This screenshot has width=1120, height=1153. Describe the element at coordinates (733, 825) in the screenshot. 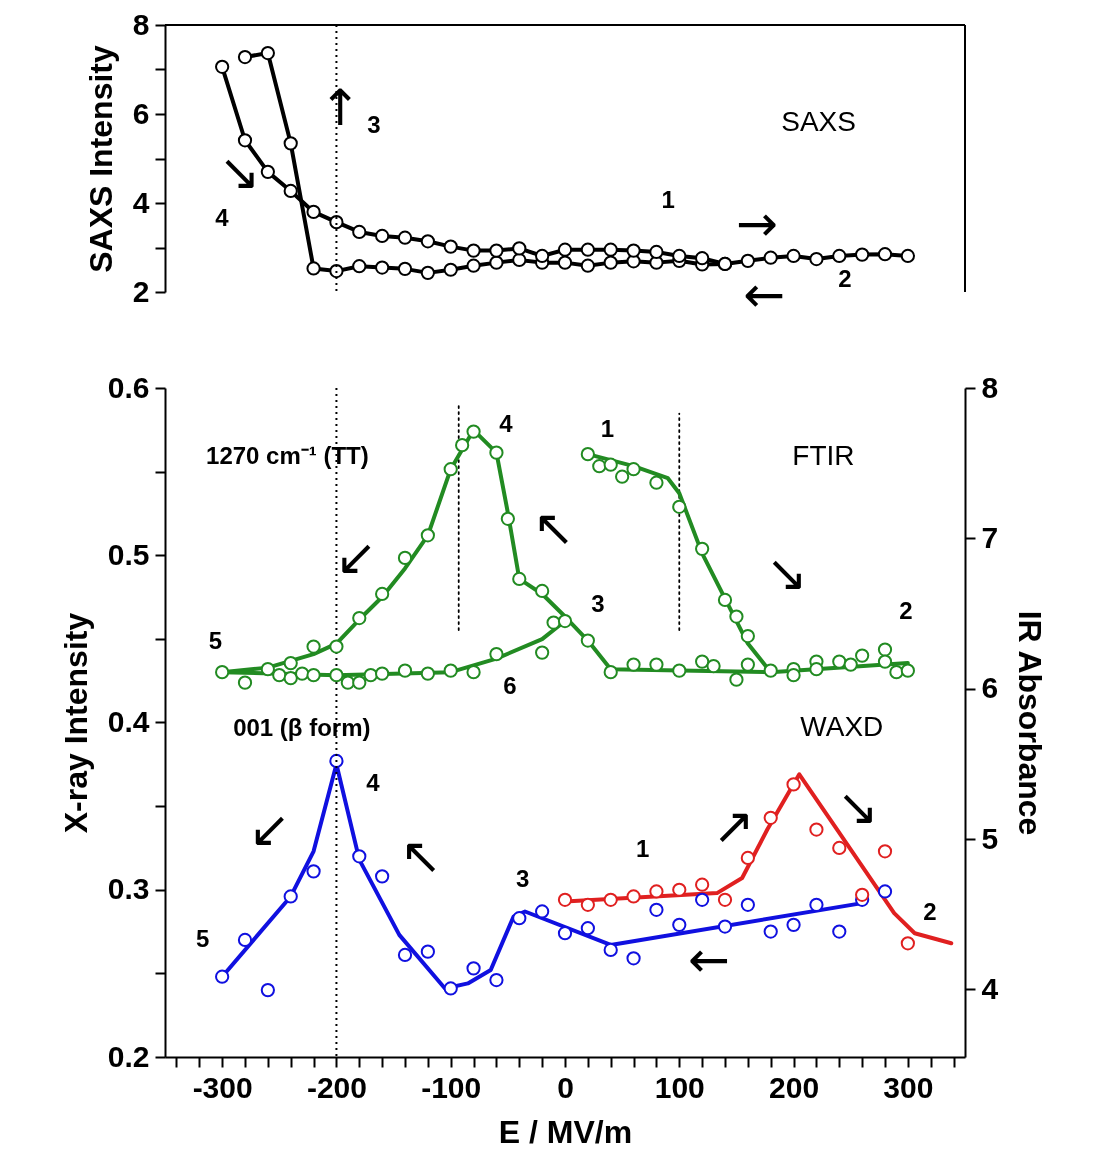

I see `annotation: ↗` at that location.